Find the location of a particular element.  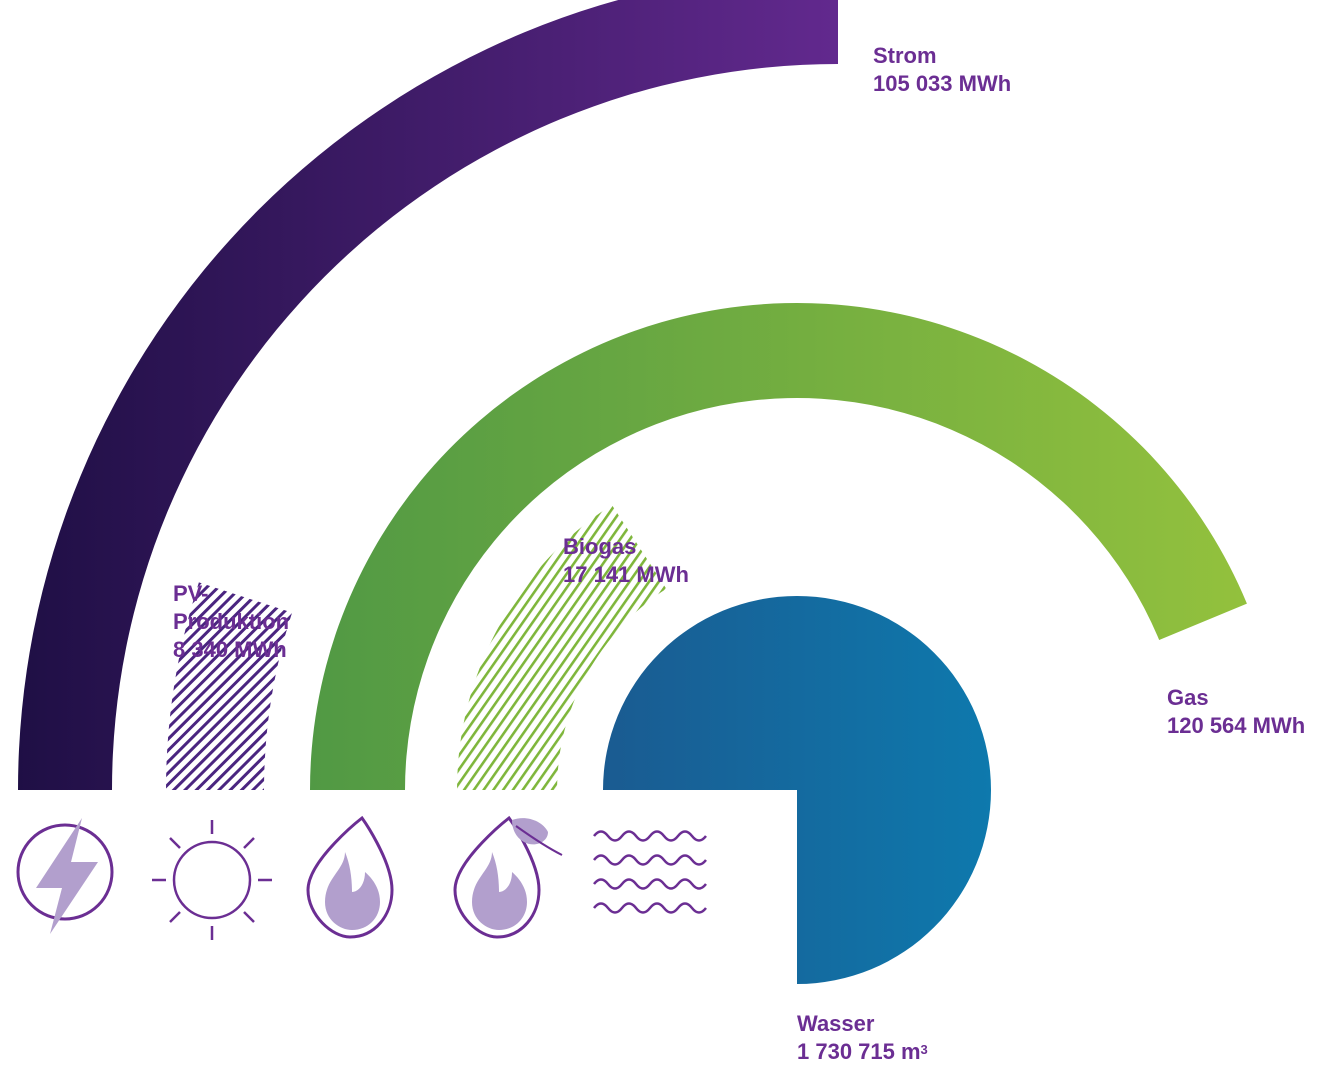

pv-produktion-label: PV- Produktion 8 340 MWh is located at coordinates (231, 622).